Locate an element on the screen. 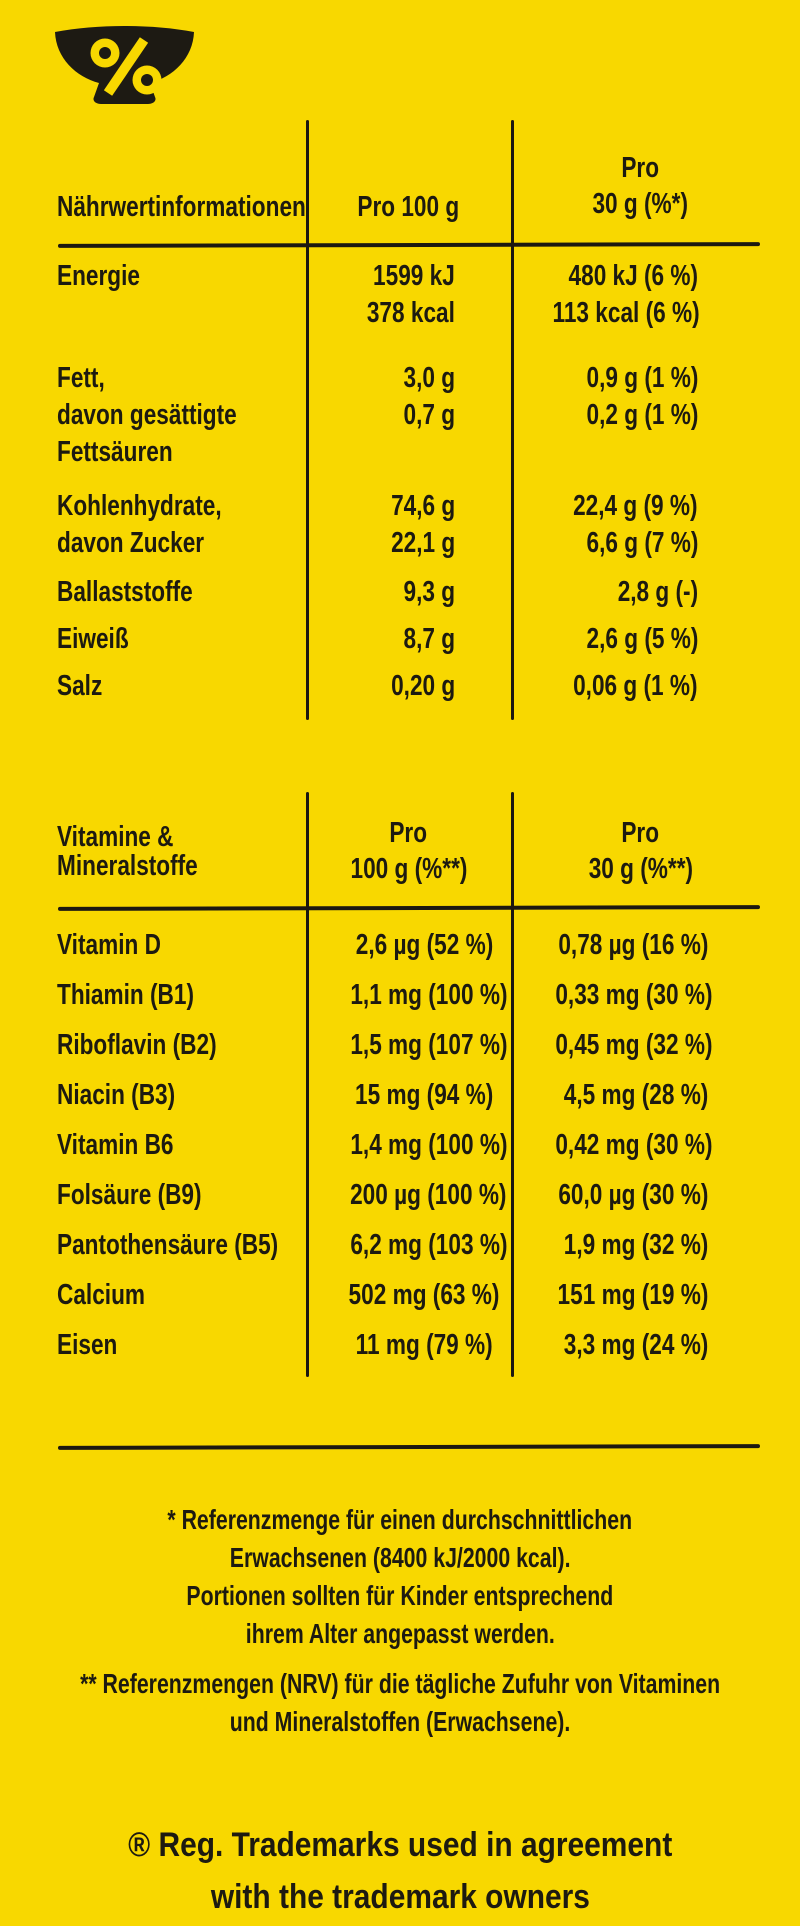 The image size is (800, 1926). table1-header-col3-line2: 30 g (%*) is located at coordinates (640, 204).